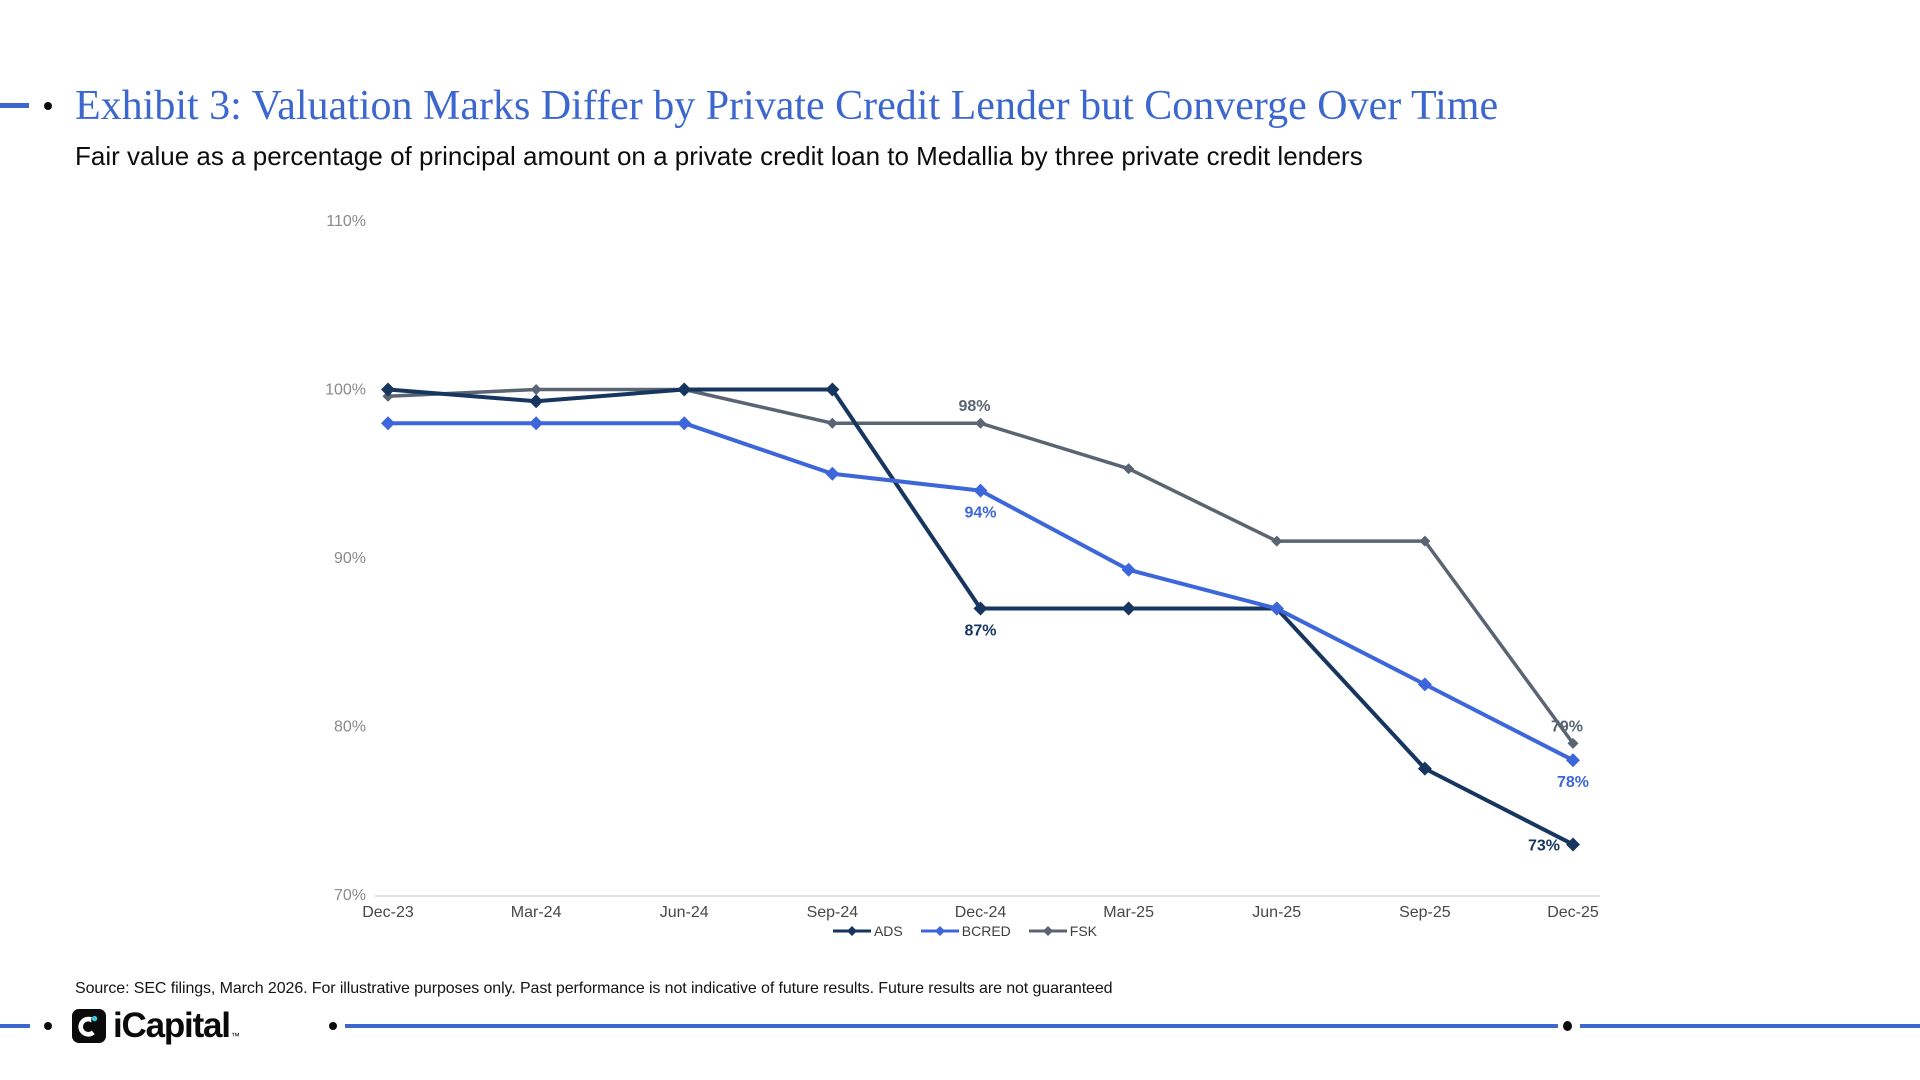  Describe the element at coordinates (974, 406) in the screenshot. I see `data-label-fsk: 98%` at that location.